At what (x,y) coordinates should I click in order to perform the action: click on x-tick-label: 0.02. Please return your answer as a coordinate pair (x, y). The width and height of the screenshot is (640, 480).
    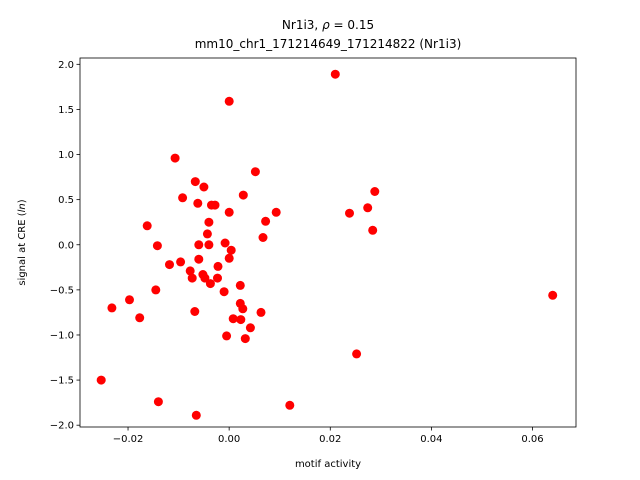
    Looking at the image, I should click on (330, 439).